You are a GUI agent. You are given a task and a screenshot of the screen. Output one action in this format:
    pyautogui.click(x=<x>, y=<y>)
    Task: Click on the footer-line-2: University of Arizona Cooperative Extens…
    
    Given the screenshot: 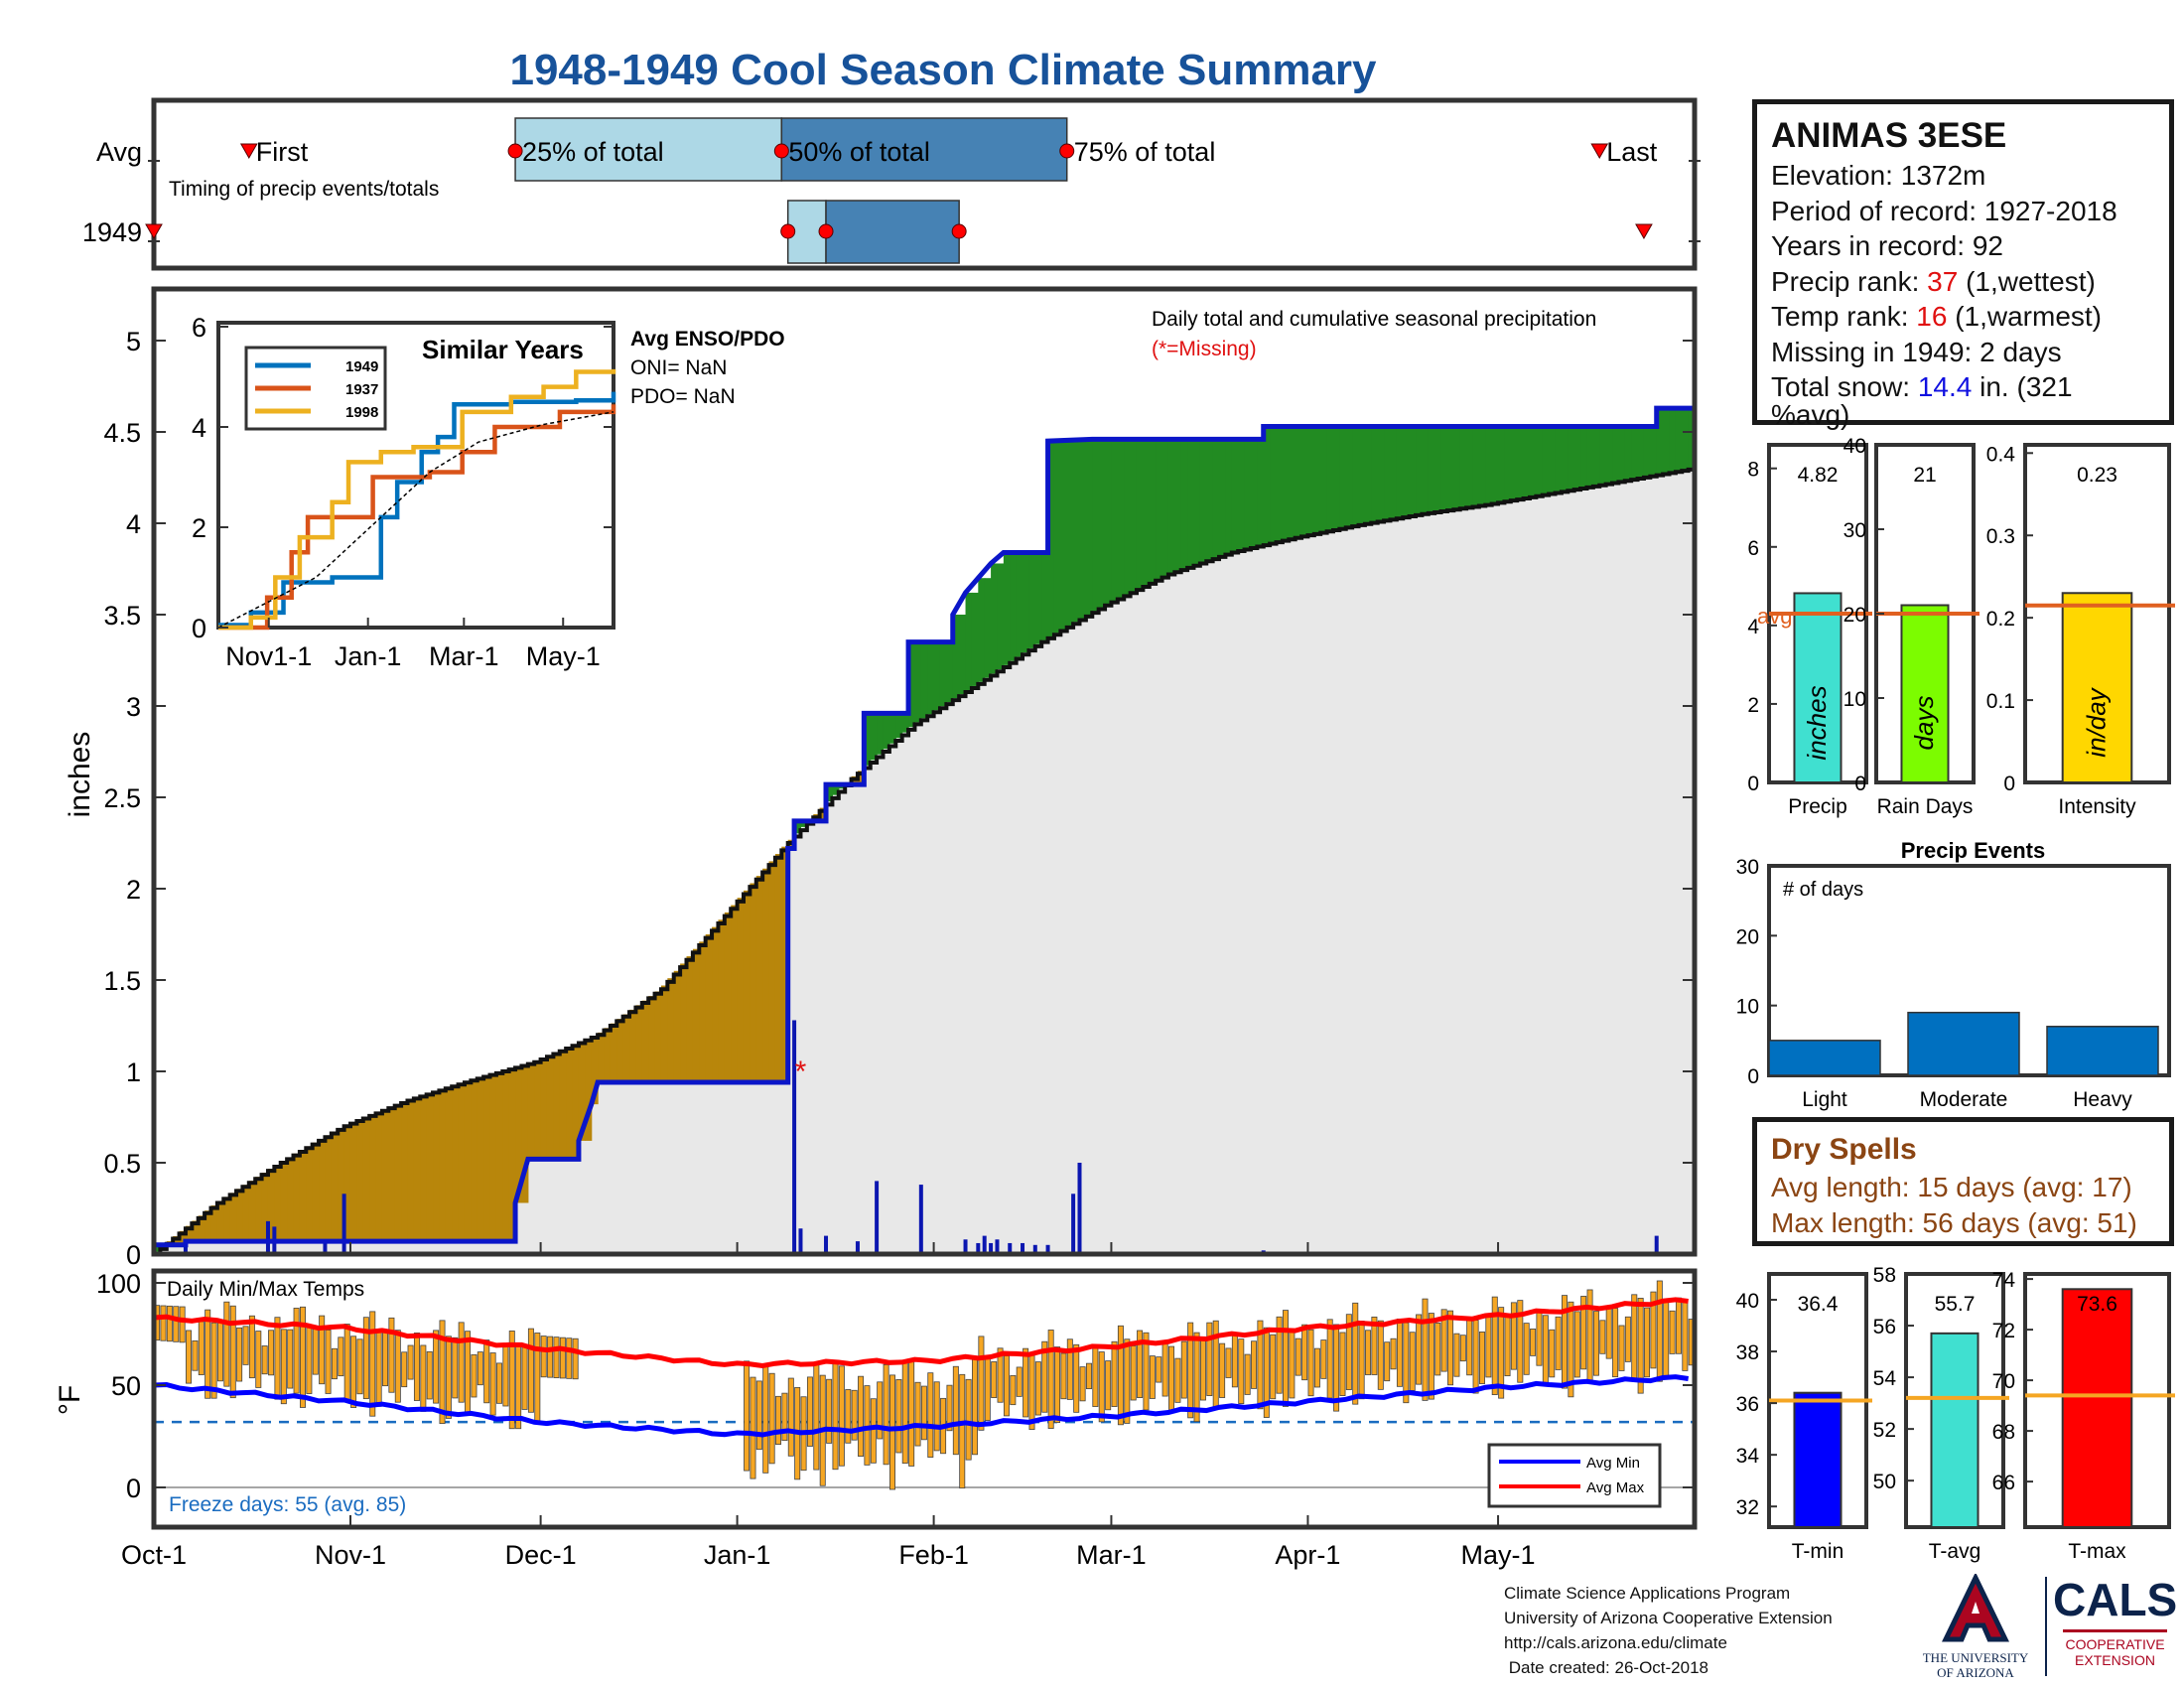 What is the action you would take?
    pyautogui.click(x=1668, y=1618)
    